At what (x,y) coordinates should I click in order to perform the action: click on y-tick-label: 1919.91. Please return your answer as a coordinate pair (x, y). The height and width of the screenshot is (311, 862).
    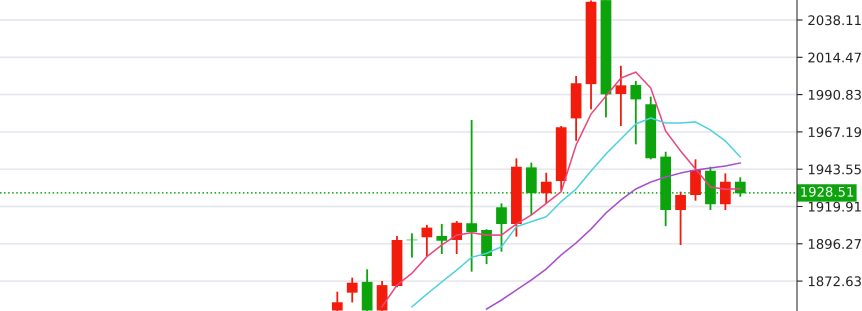
    Looking at the image, I should click on (834, 207).